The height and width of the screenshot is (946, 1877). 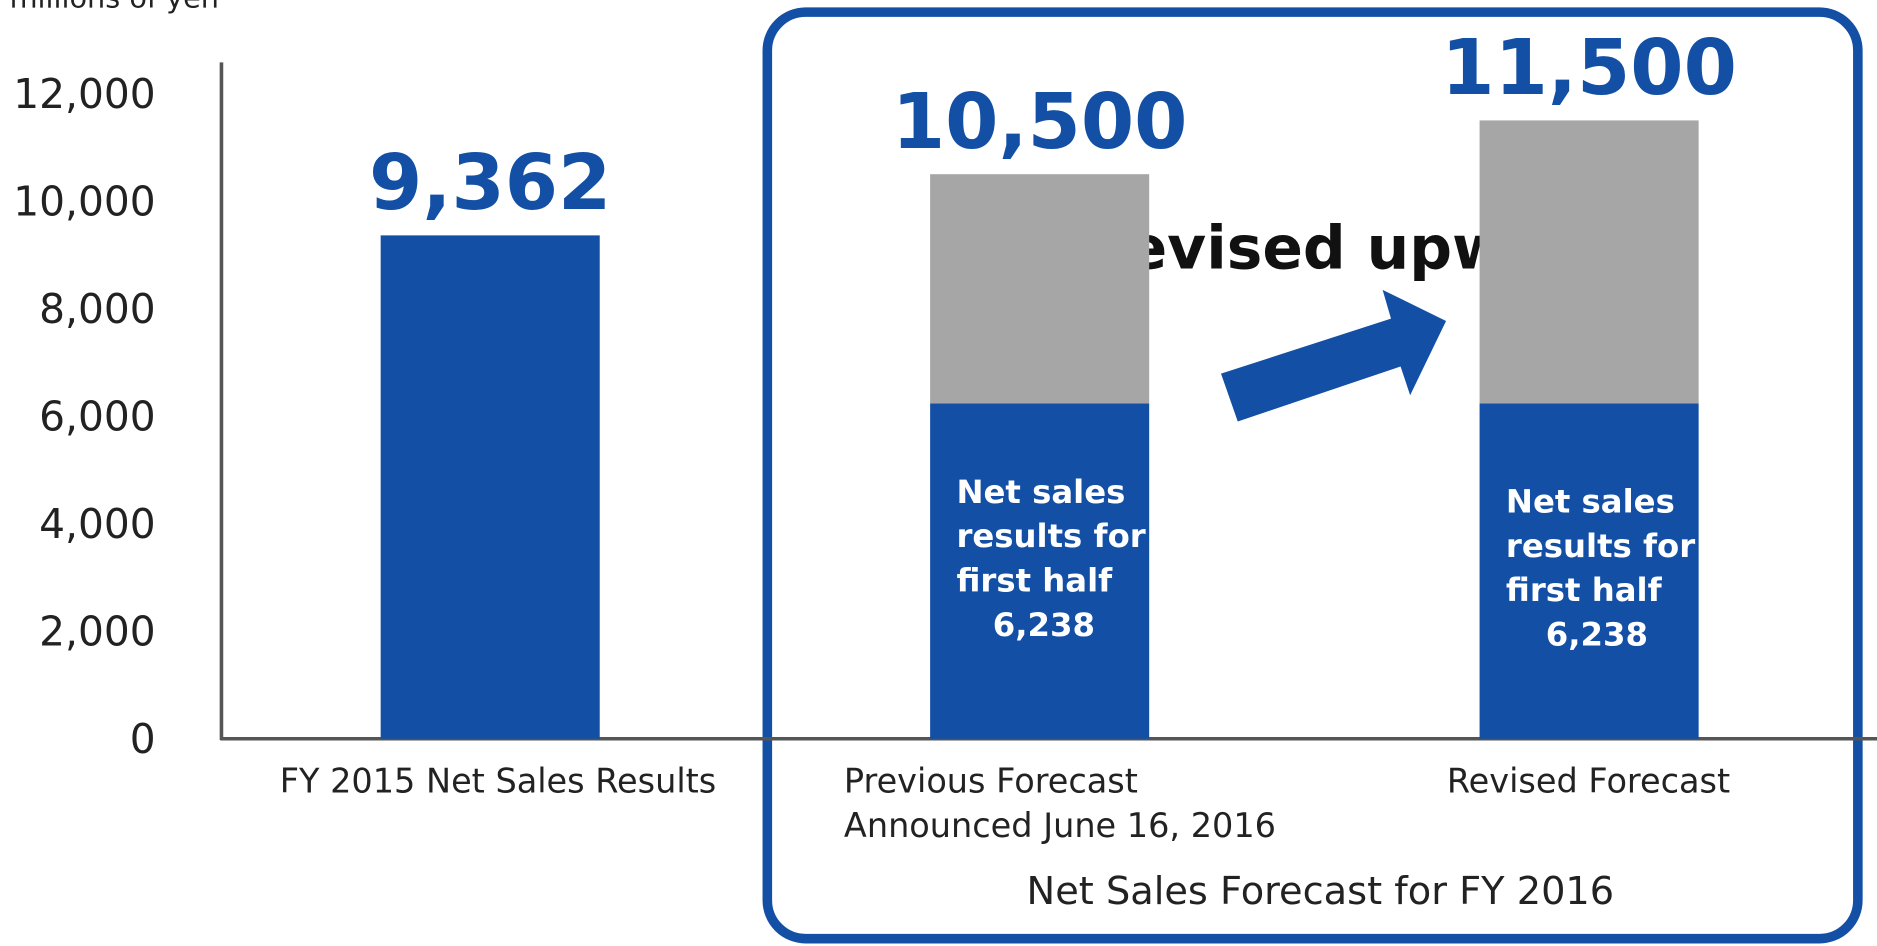 I want to click on x-tick-label: Previous Forecast, so click(x=991, y=781).